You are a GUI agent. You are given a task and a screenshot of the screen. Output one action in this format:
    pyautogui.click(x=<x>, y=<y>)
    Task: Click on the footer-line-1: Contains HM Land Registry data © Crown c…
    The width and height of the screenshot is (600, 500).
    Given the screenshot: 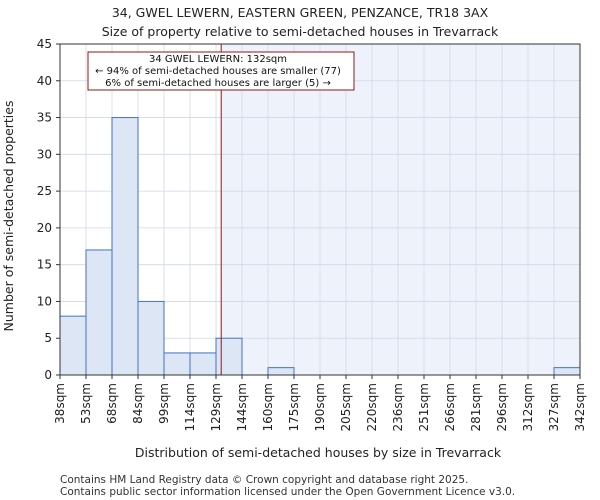 What is the action you would take?
    pyautogui.click(x=264, y=480)
    